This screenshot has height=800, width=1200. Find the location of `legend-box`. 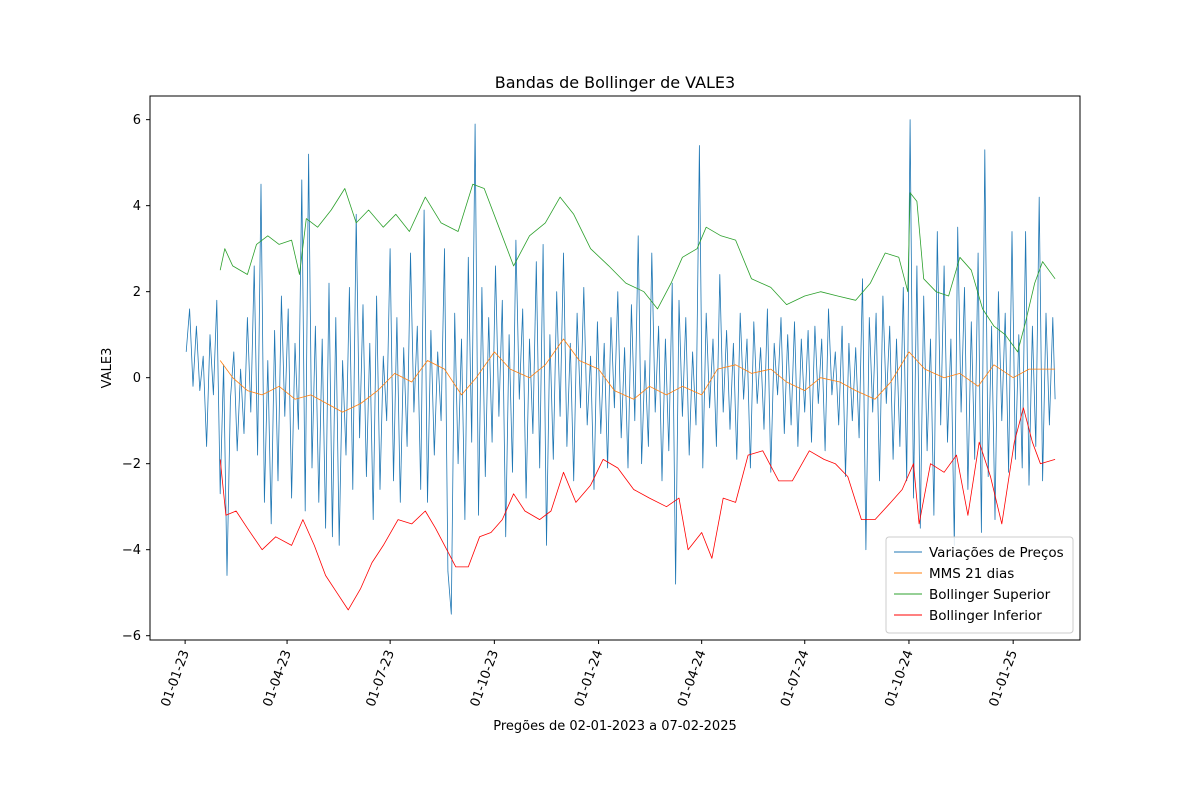

legend-box is located at coordinates (979, 585).